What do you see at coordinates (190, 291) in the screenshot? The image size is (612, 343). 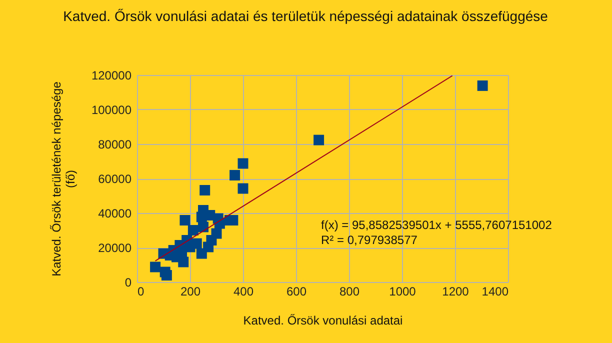 I see `x-tick-label: 200` at bounding box center [190, 291].